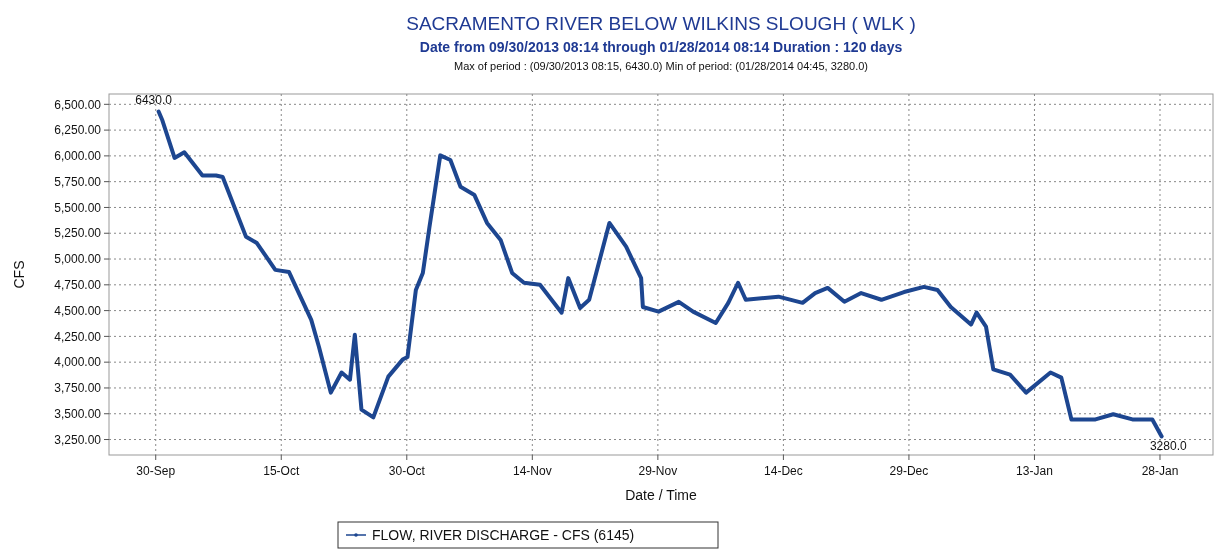 This screenshot has width=1225, height=559. What do you see at coordinates (78, 233) in the screenshot?
I see `y-tick-label: 5,250.00` at bounding box center [78, 233].